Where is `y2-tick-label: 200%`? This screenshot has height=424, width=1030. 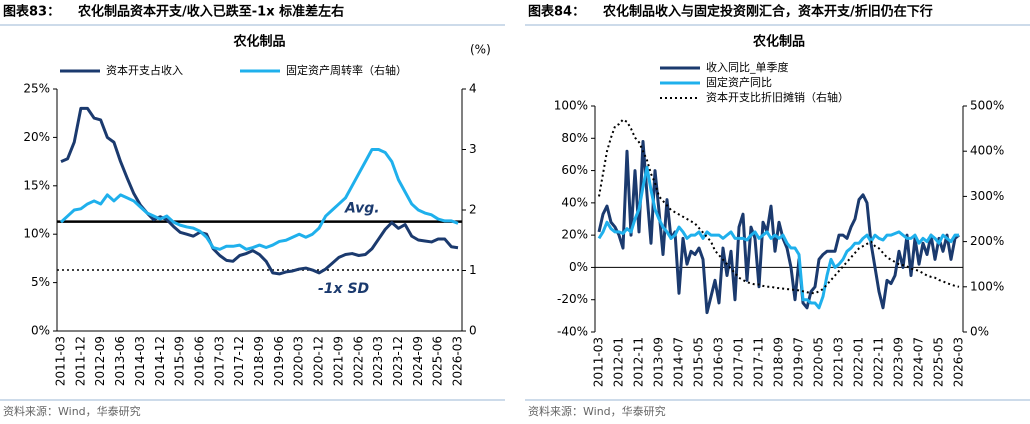
y2-tick-label: 200% is located at coordinates (987, 241).